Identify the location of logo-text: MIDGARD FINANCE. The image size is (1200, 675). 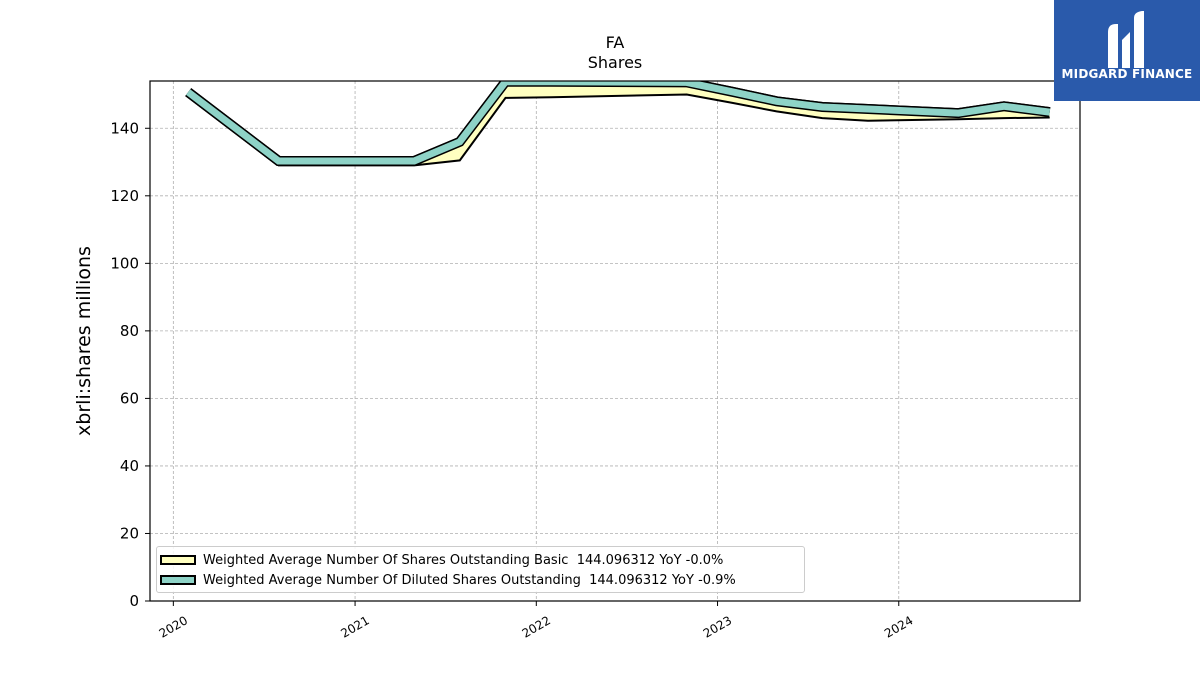
(1127, 74).